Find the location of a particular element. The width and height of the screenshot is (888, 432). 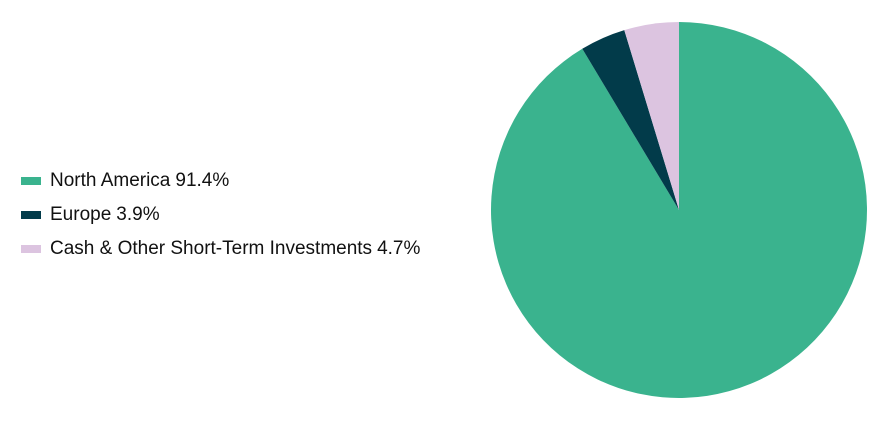

legend-label: Cash & Other Short-Term Investments 4.7% is located at coordinates (235, 248).